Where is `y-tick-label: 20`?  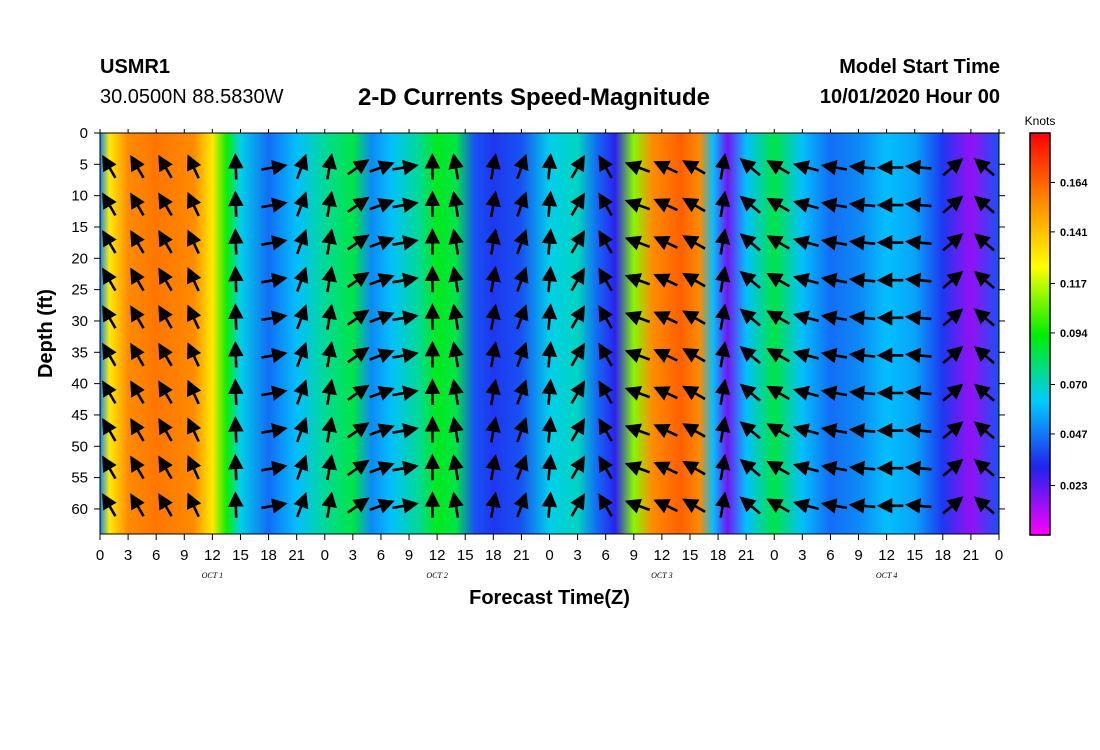 y-tick-label: 20 is located at coordinates (79, 258).